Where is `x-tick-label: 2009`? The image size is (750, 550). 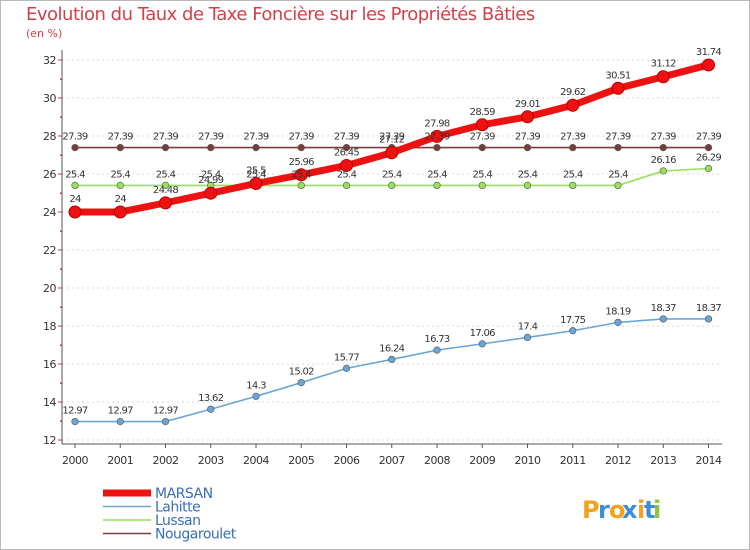 x-tick-label: 2009 is located at coordinates (482, 460).